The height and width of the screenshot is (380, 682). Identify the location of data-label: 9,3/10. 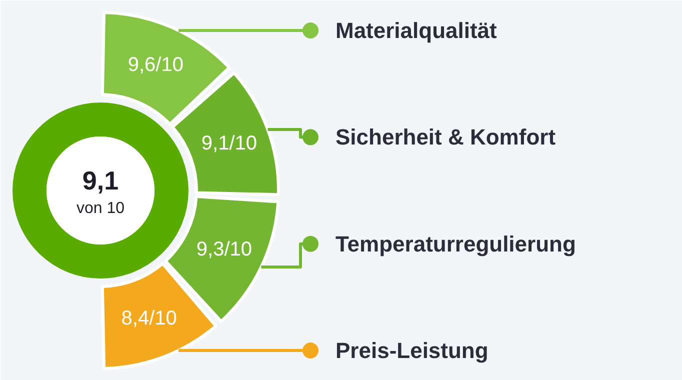
(224, 249).